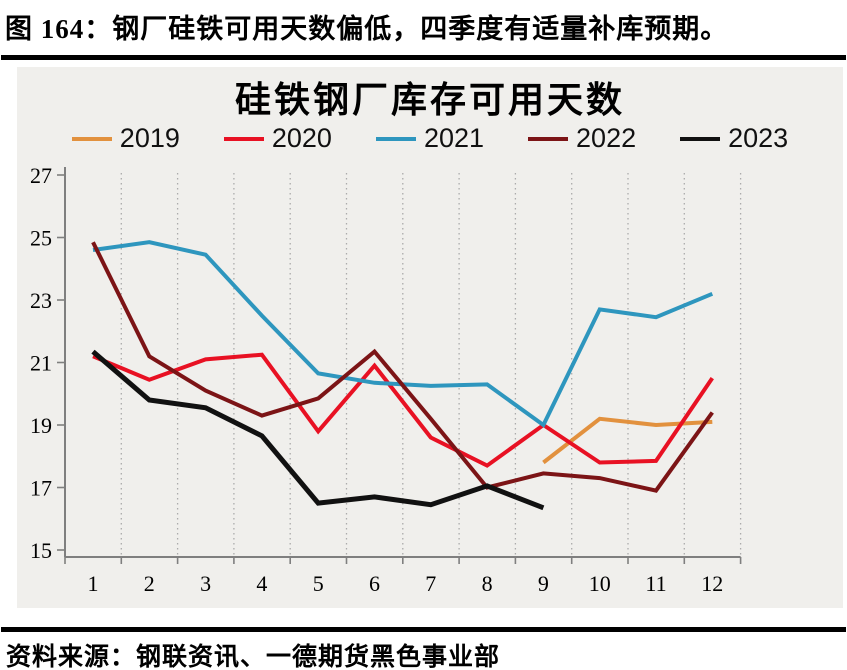  Describe the element at coordinates (253, 657) in the screenshot. I see `data-source-note: 资料来源：钢联资讯、一德期货黑色事业部` at that location.